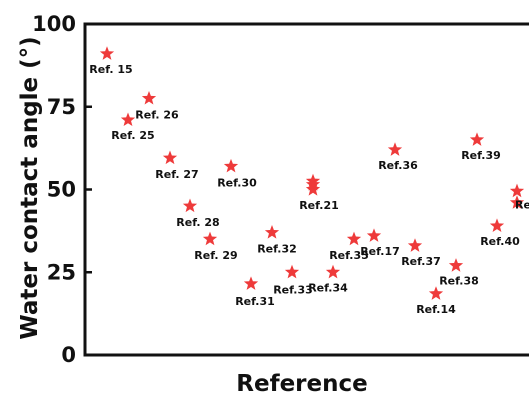 This screenshot has width=529, height=403. What do you see at coordinates (277, 249) in the screenshot?
I see `point-label: Ref.32` at bounding box center [277, 249].